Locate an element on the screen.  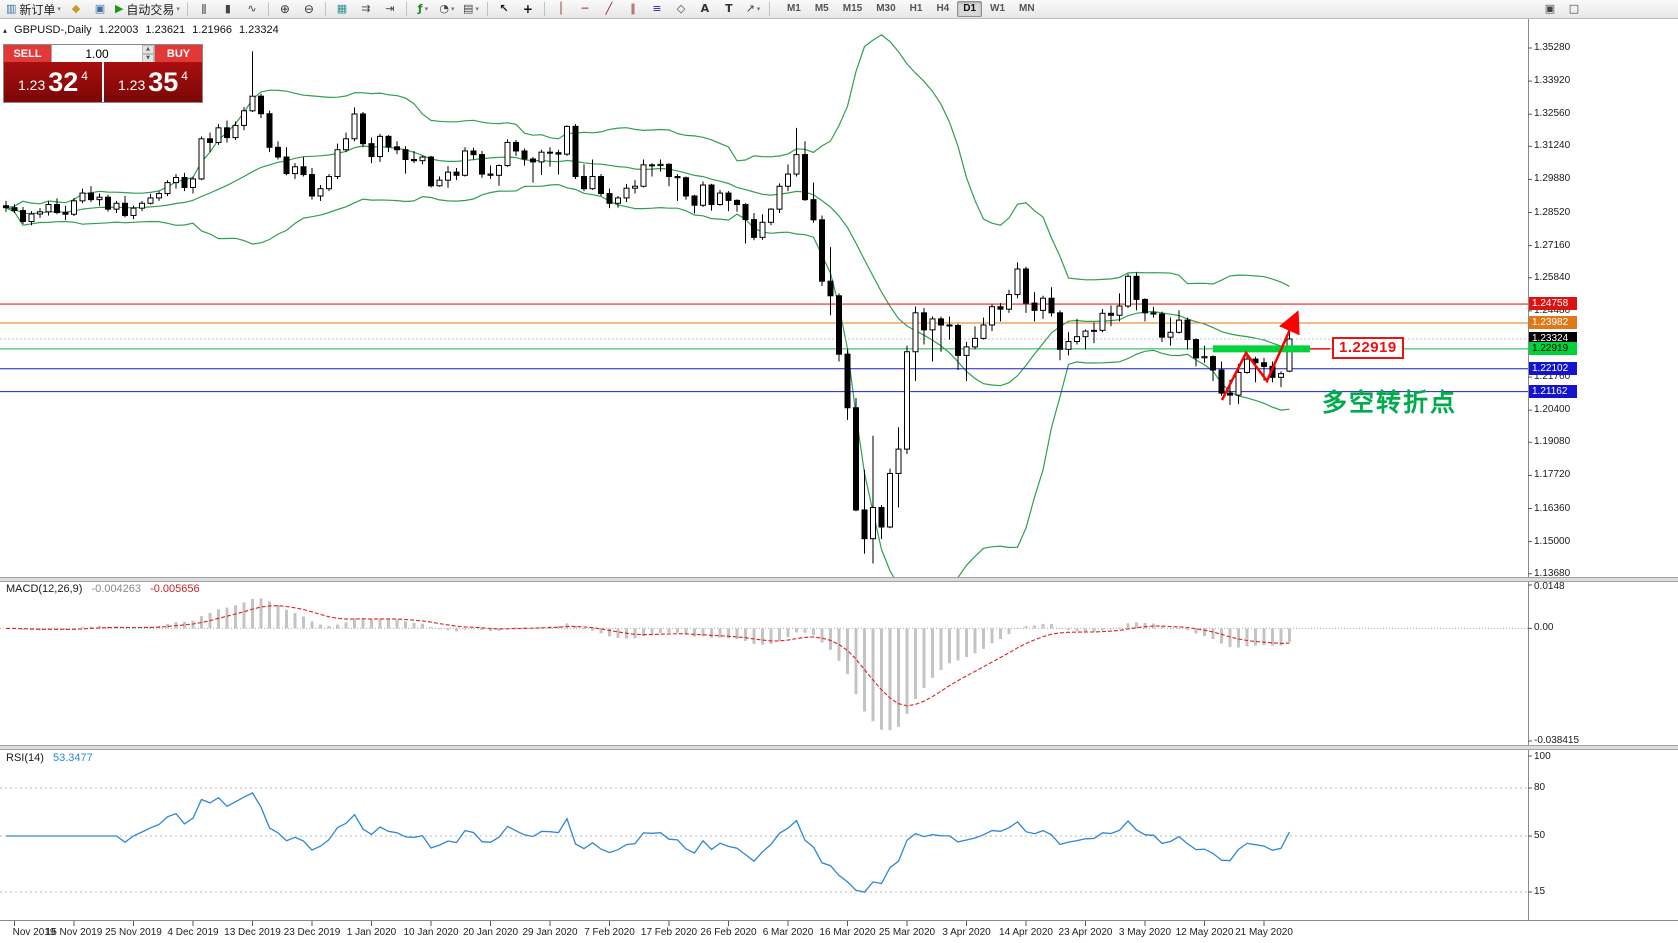
toolbar-zoom-out: ⊖ is located at coordinates (309, 9).